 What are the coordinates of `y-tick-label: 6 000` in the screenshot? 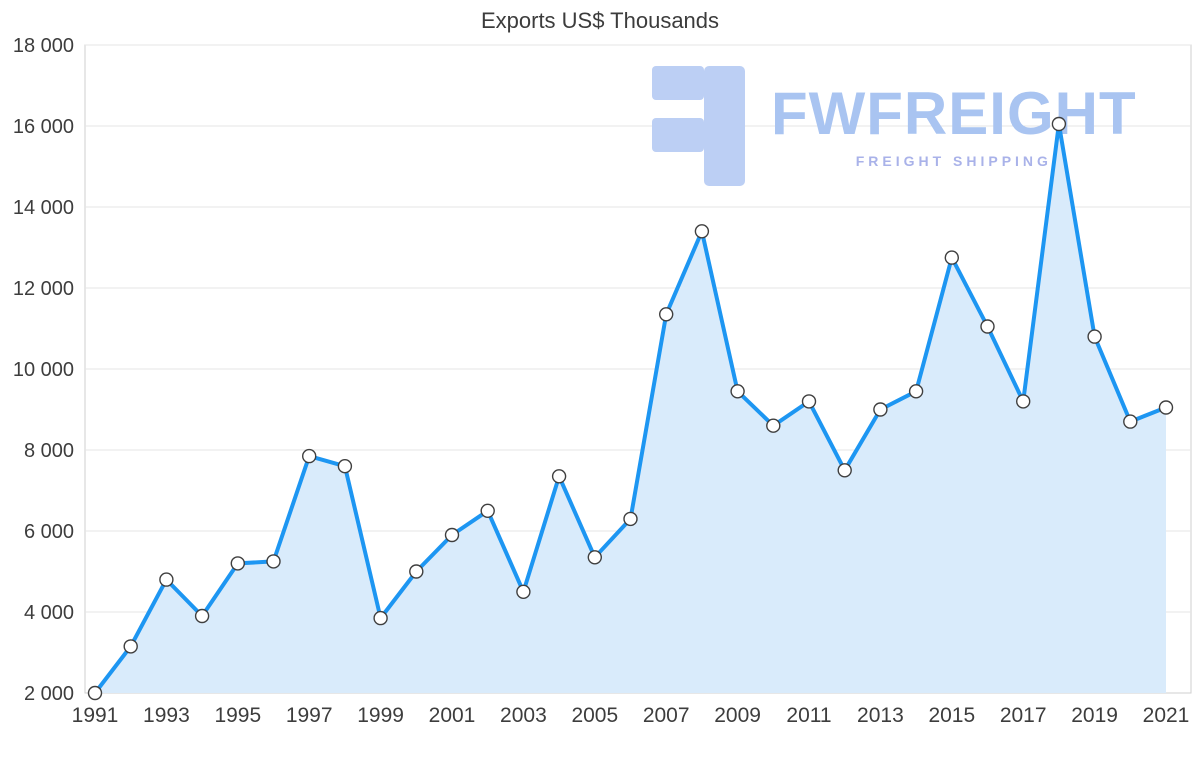 It's located at (49, 532).